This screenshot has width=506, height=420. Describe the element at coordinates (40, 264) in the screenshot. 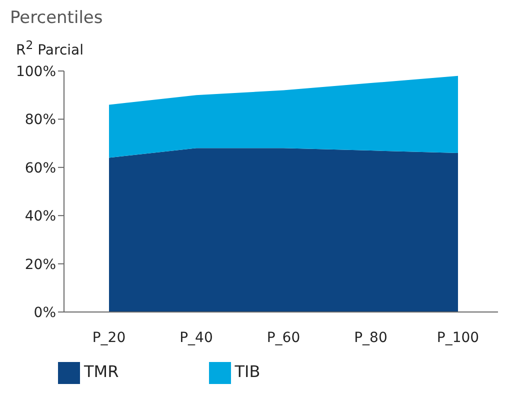

I see `y-tick-label: 20%` at that location.